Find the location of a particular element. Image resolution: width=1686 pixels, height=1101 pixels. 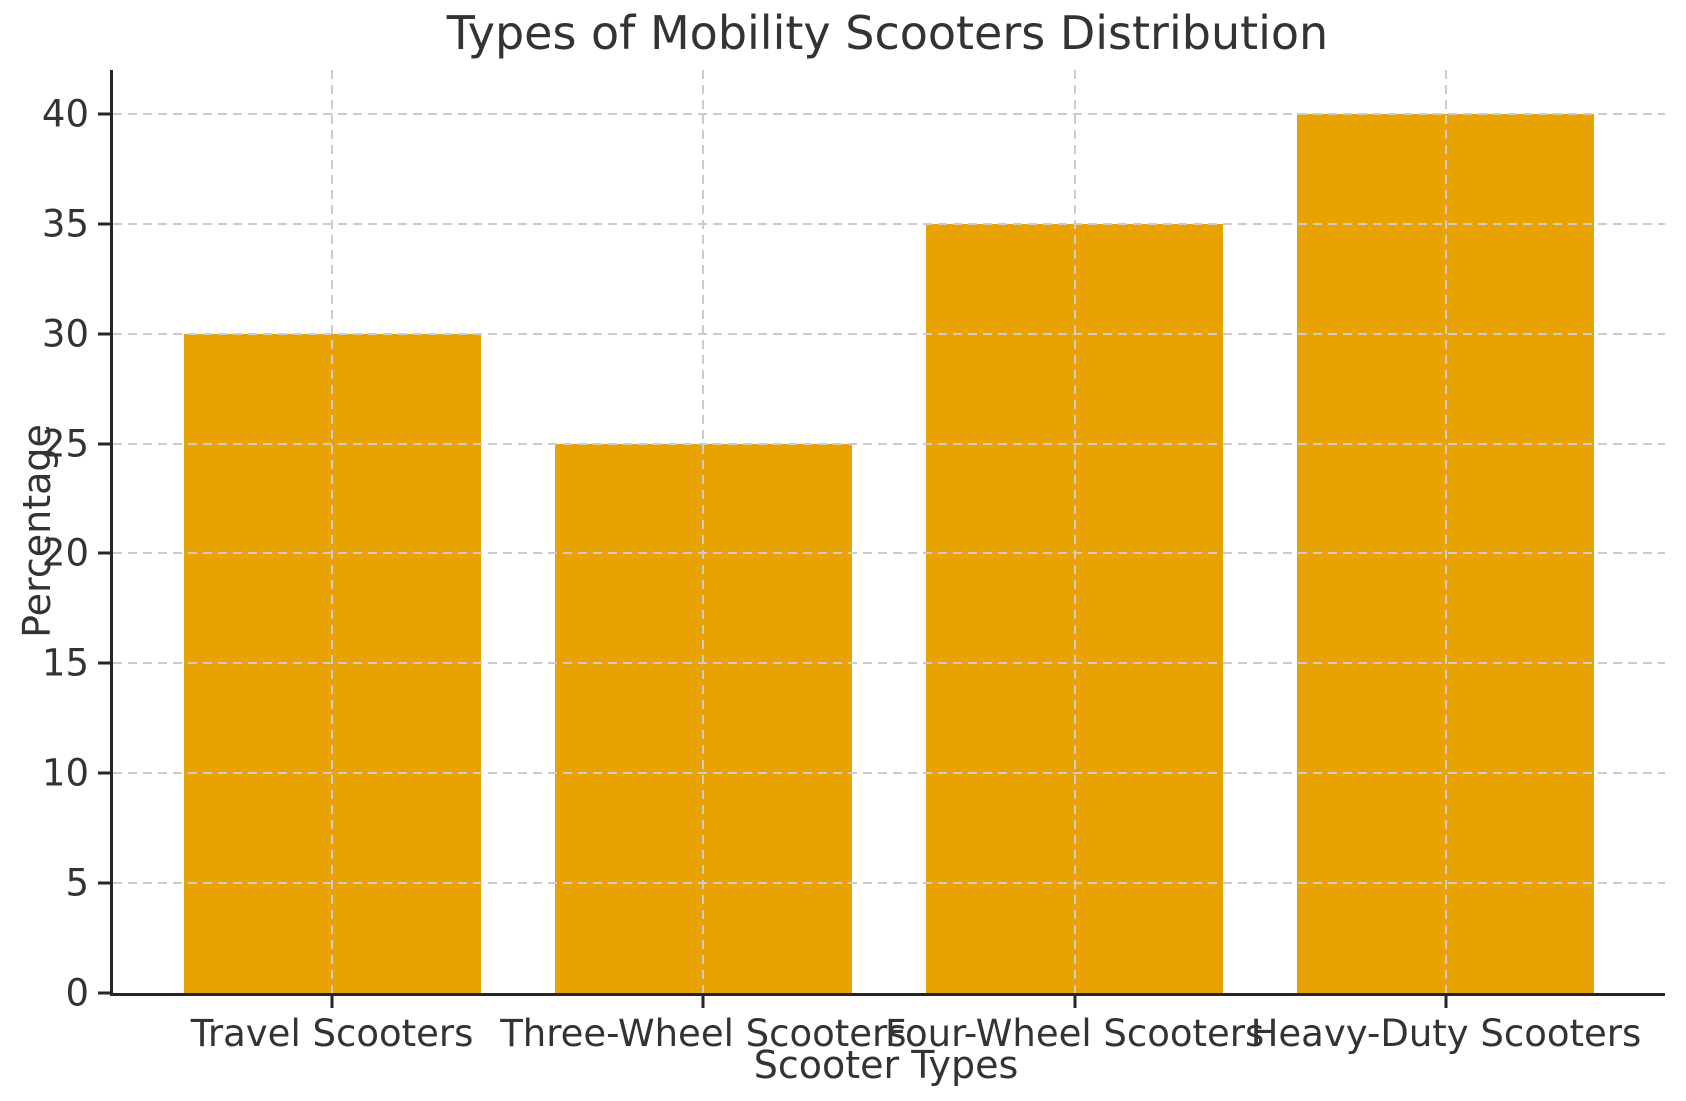

y-tick-label: 25 is located at coordinates (65, 444).